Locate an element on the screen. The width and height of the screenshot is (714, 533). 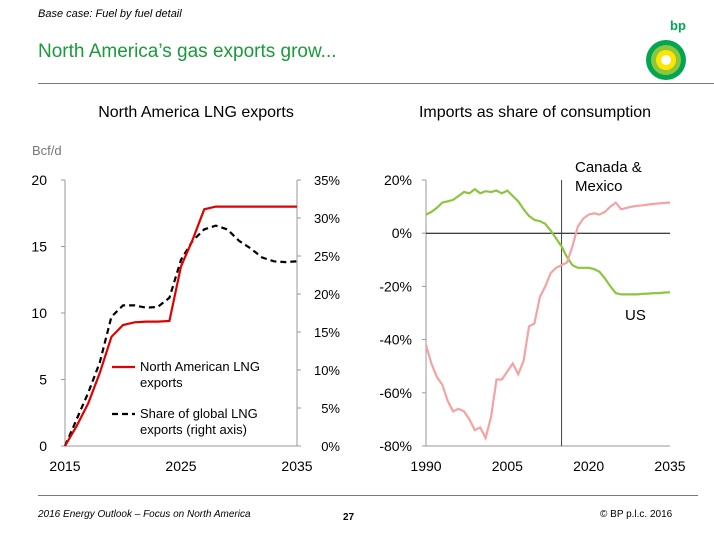
lng-y-tick-label: 10 is located at coordinates (39, 313).